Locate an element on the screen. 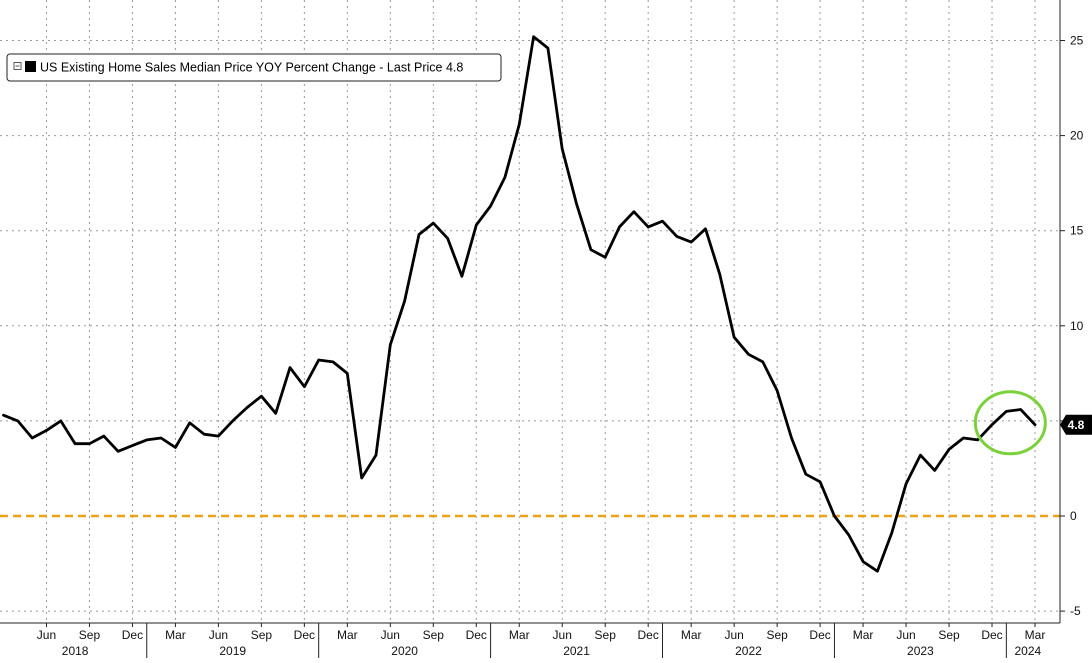 Image resolution: width=1092 pixels, height=663 pixels. year-label: 2019 is located at coordinates (232, 651).